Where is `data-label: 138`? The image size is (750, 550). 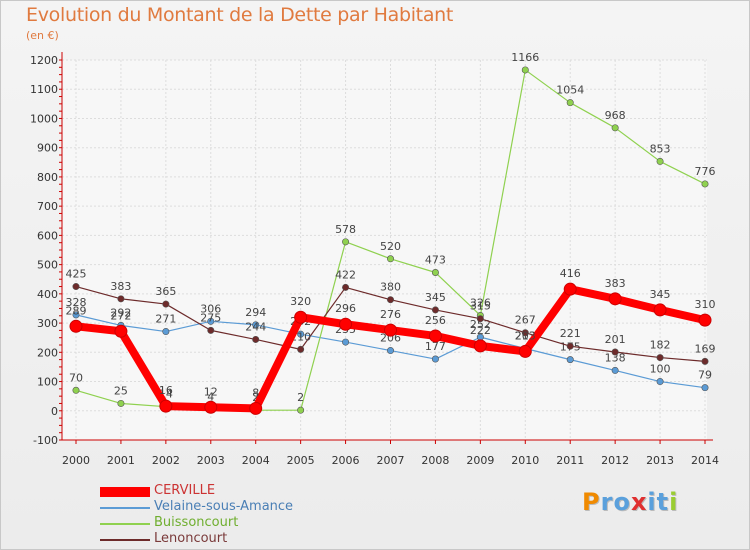 data-label: 138 is located at coordinates (615, 357).